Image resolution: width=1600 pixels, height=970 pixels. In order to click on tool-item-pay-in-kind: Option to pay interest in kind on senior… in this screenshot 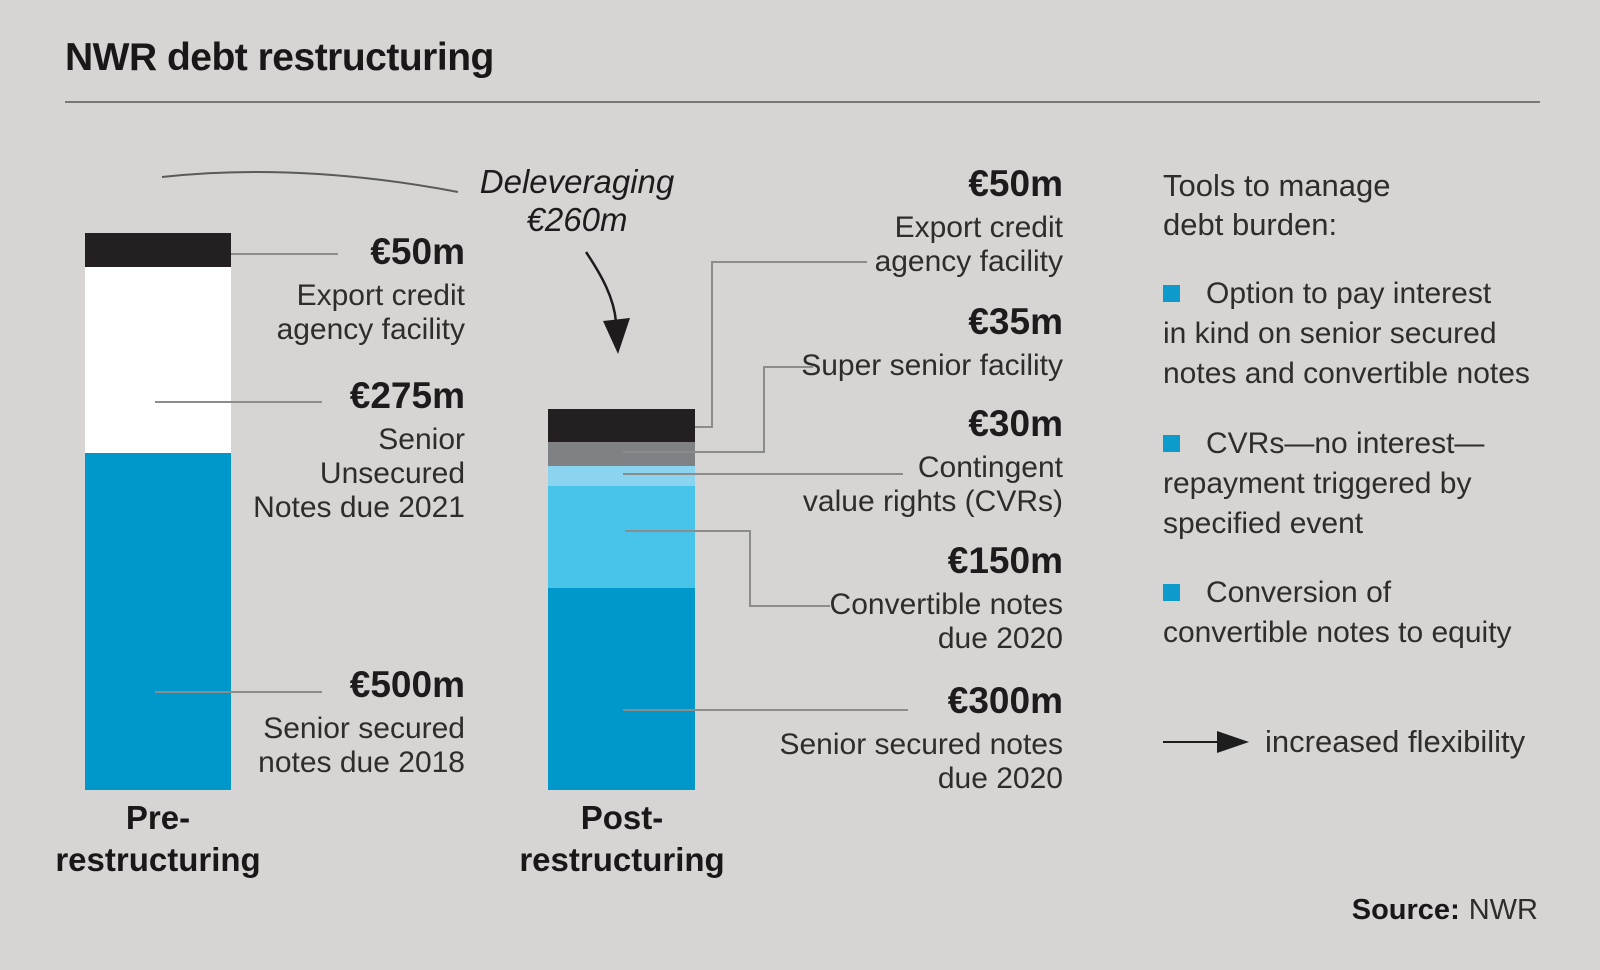, I will do `click(1358, 334)`.